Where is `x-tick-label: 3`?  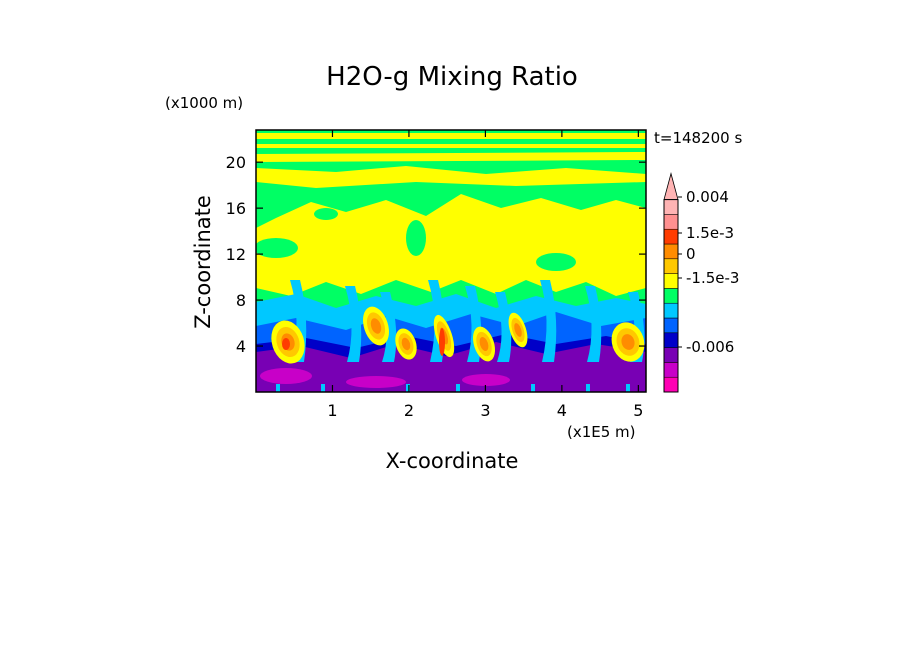
x-tick-label: 3 is located at coordinates (485, 410).